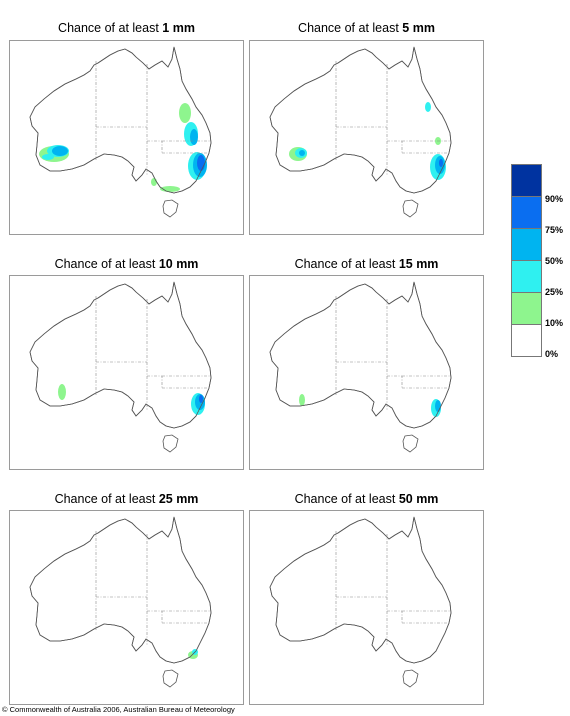 This screenshot has height=716, width=570. I want to click on map-5mm, so click(366, 137).